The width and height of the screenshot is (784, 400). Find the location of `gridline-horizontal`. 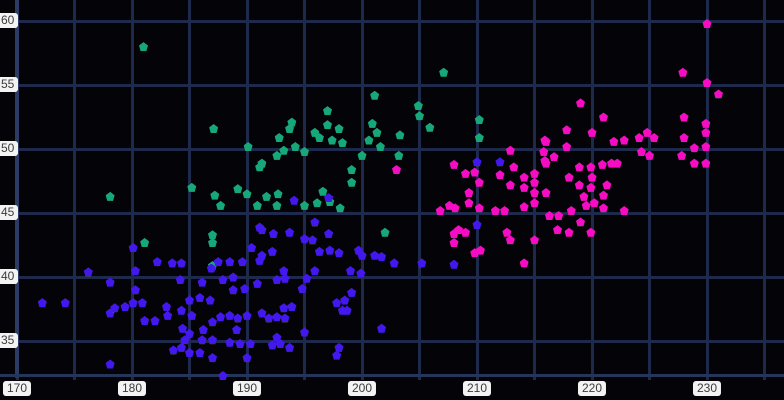

gridline-horizontal is located at coordinates (398, 213).